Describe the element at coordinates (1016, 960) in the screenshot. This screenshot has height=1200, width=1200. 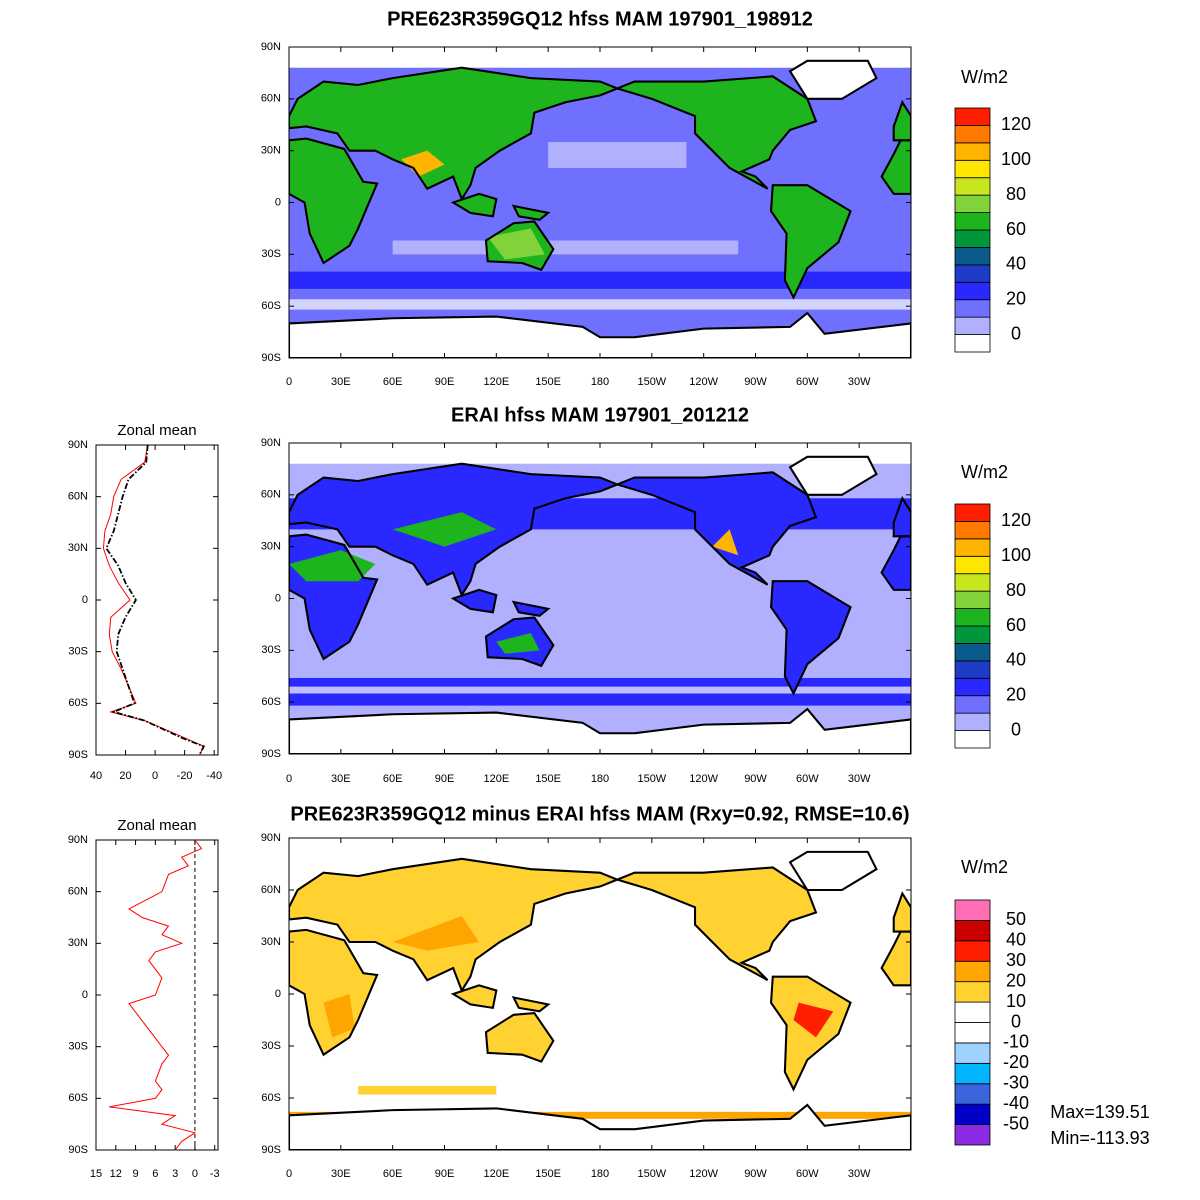
I see `colorbar-label: 30` at that location.